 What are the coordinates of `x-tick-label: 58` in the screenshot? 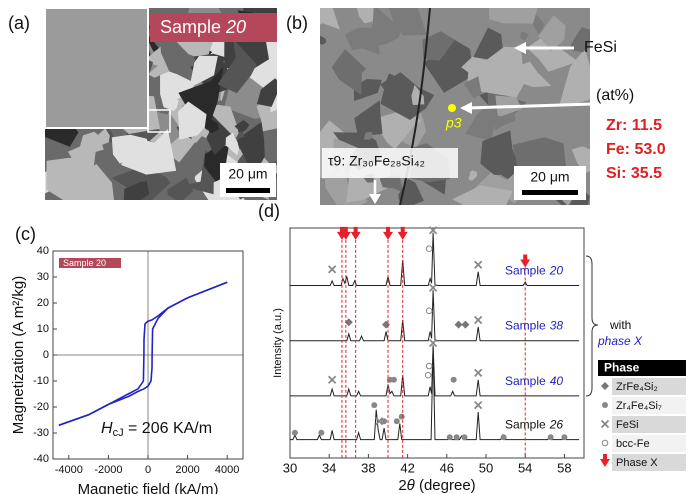 It's located at (564, 467).